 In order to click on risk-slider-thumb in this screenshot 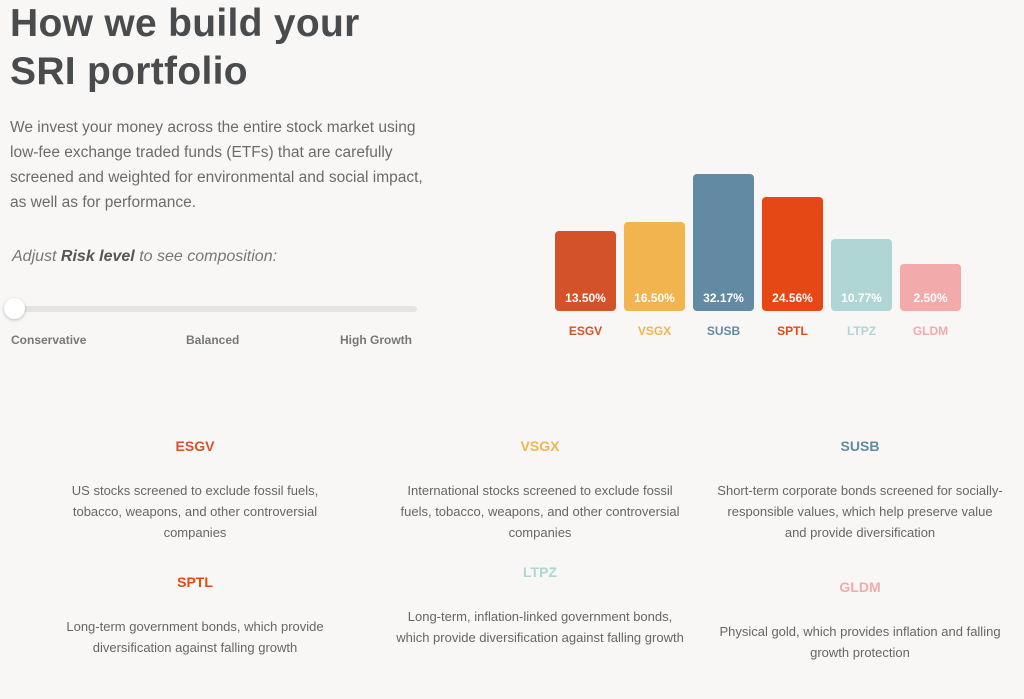, I will do `click(14, 308)`.